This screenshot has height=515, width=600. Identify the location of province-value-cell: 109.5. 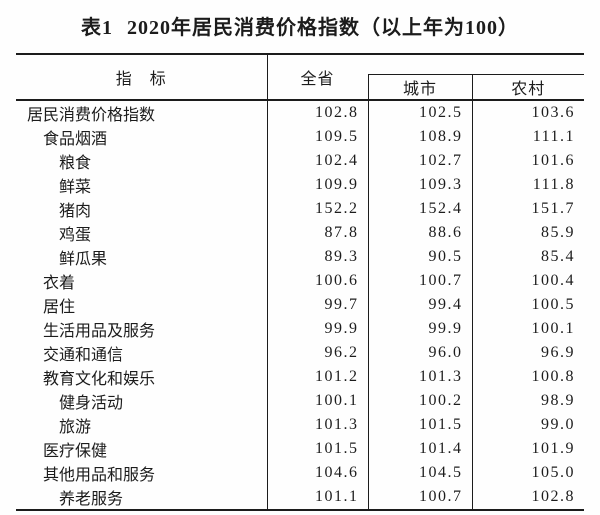
(317, 136).